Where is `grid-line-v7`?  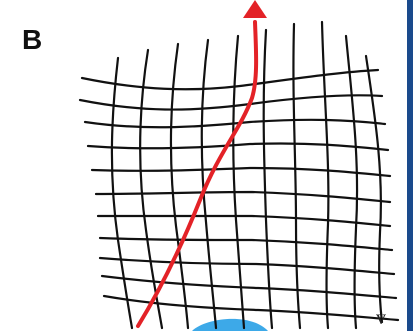 grid-line-v7 is located at coordinates (297, 176).